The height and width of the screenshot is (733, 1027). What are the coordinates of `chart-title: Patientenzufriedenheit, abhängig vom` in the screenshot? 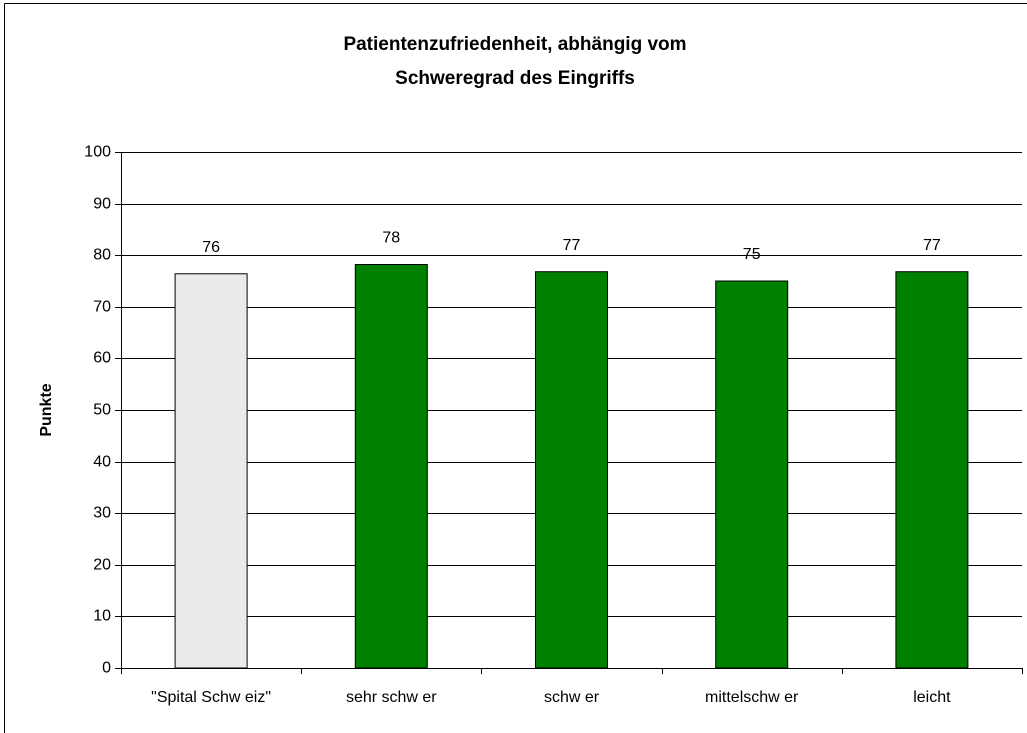 It's located at (514, 44).